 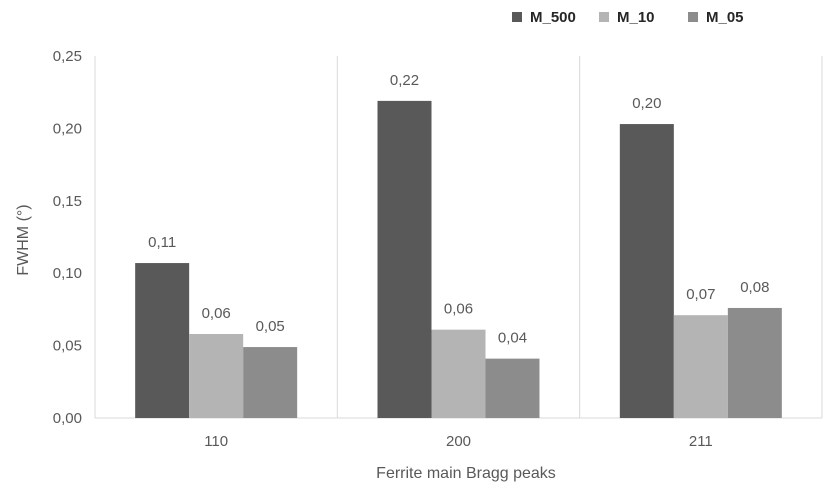 What do you see at coordinates (512, 338) in the screenshot?
I see `data-label: 0,04` at bounding box center [512, 338].